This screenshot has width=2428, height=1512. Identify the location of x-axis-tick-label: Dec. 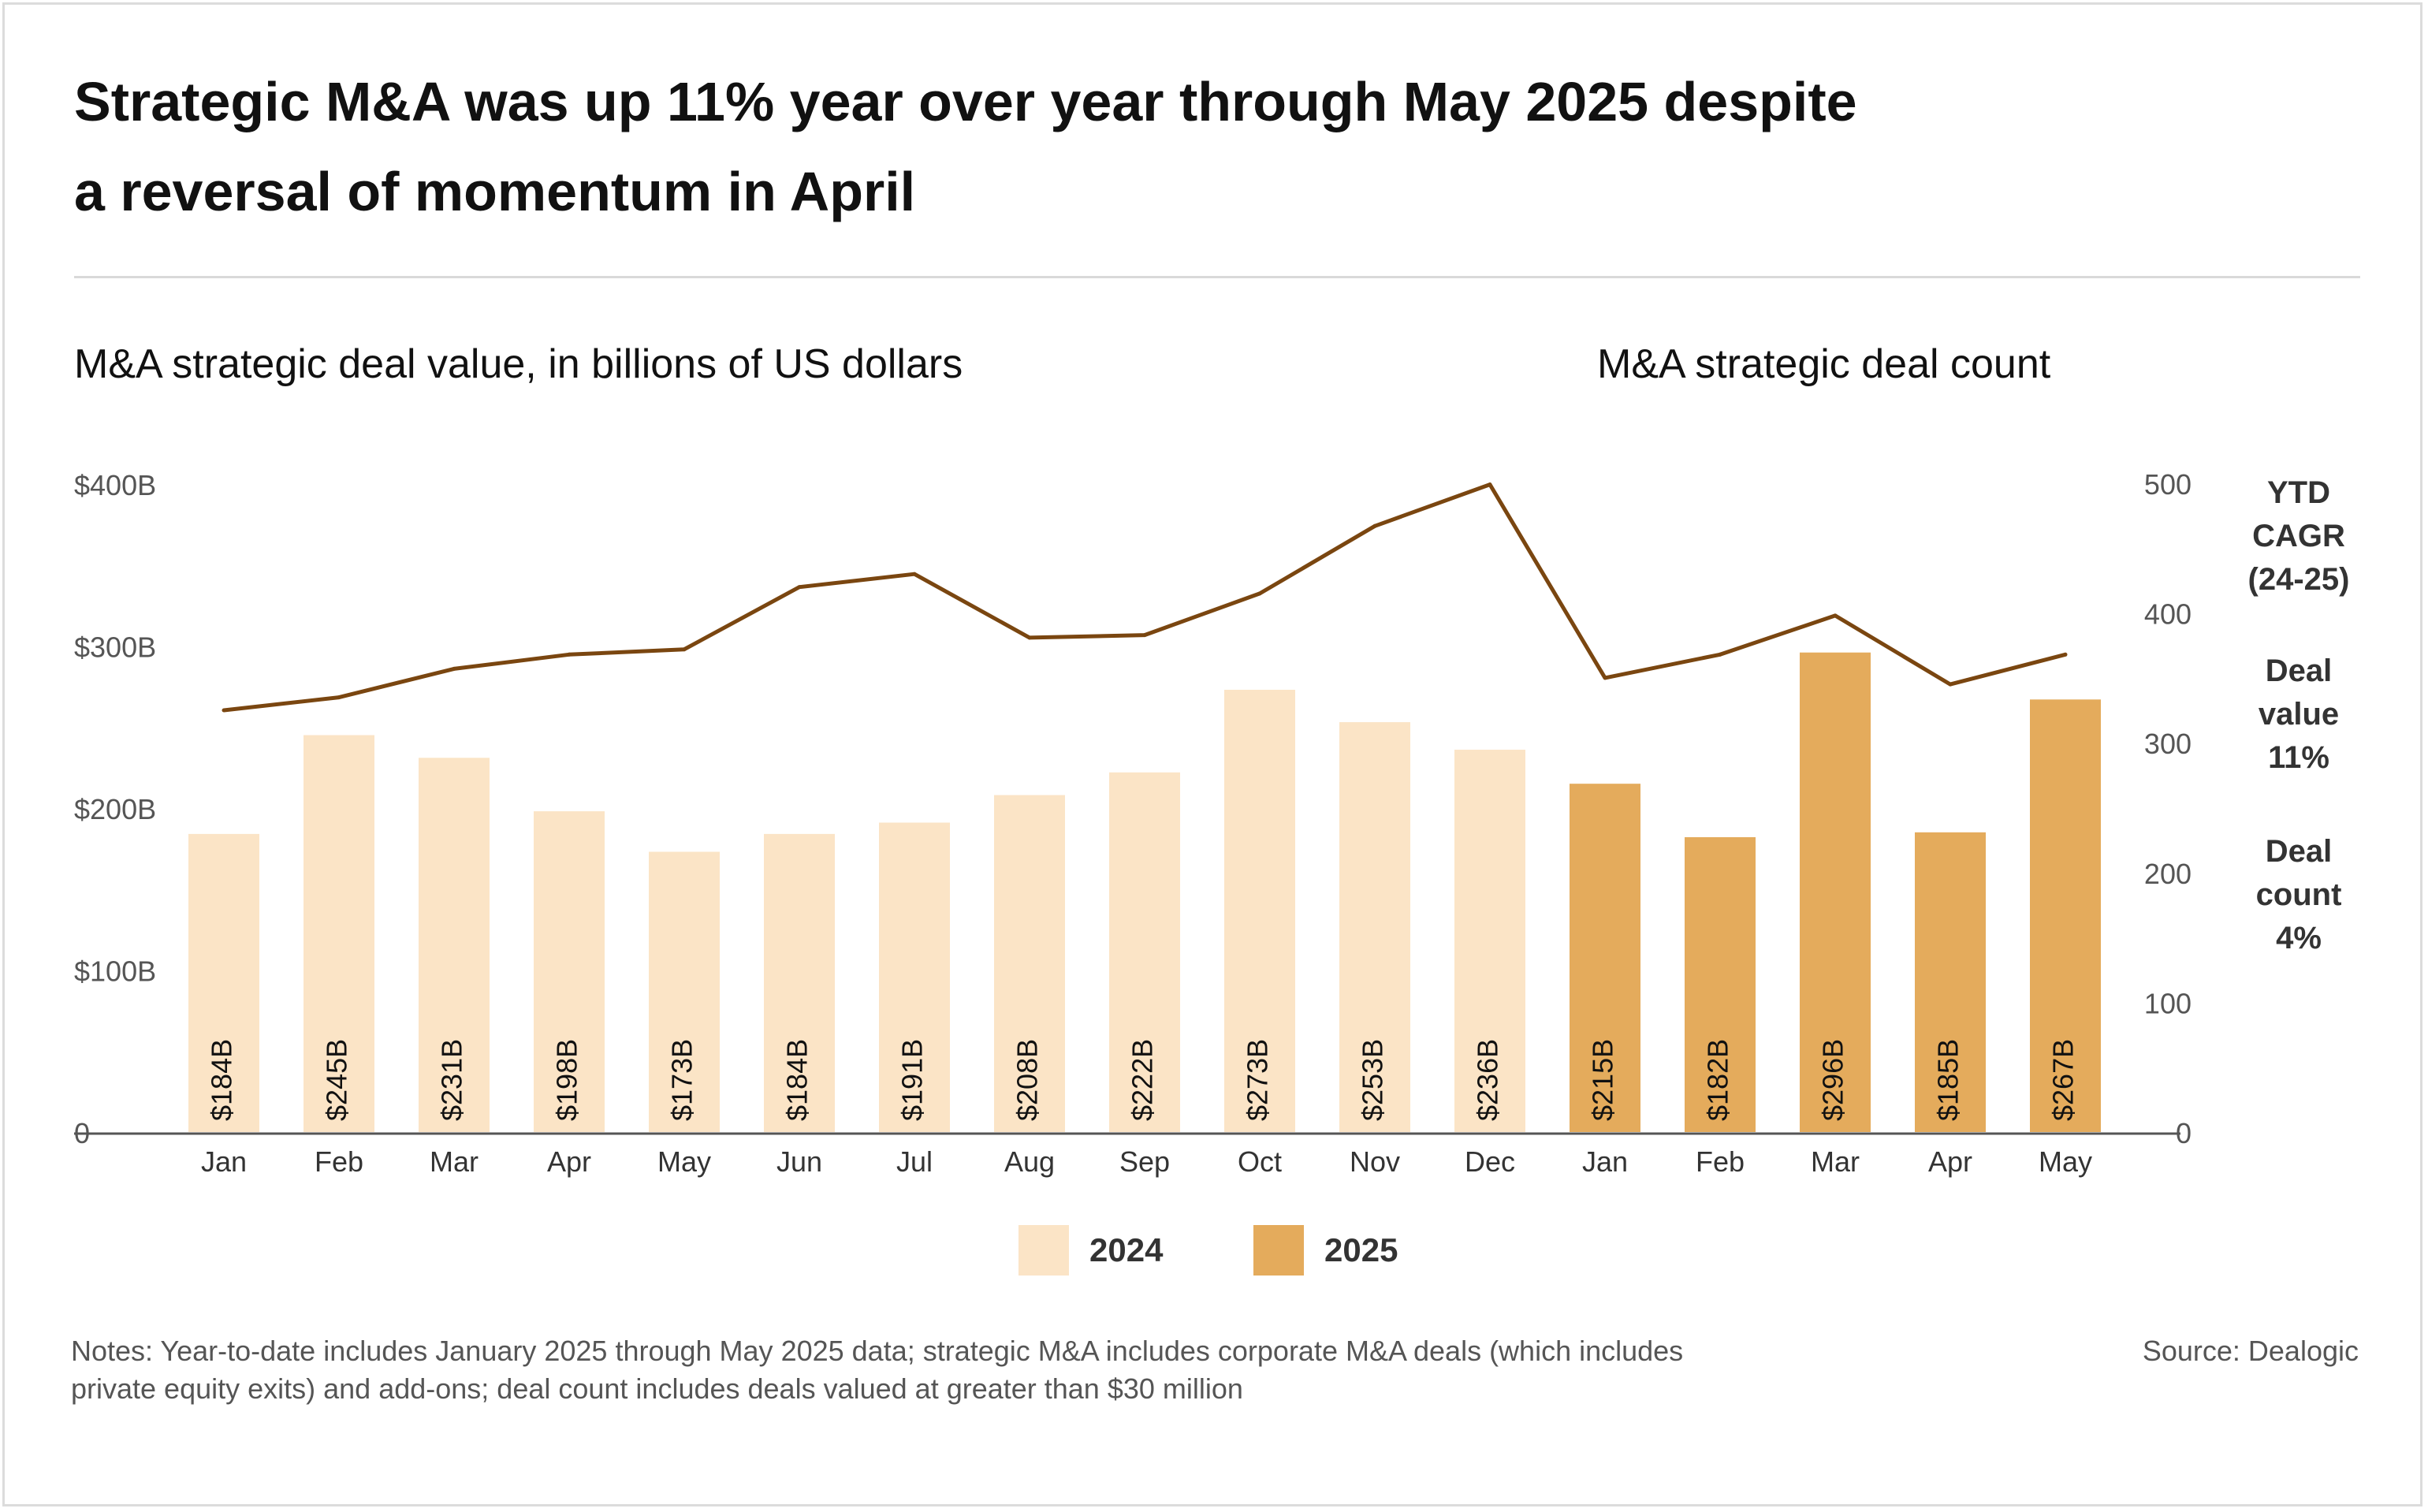
(1490, 1162).